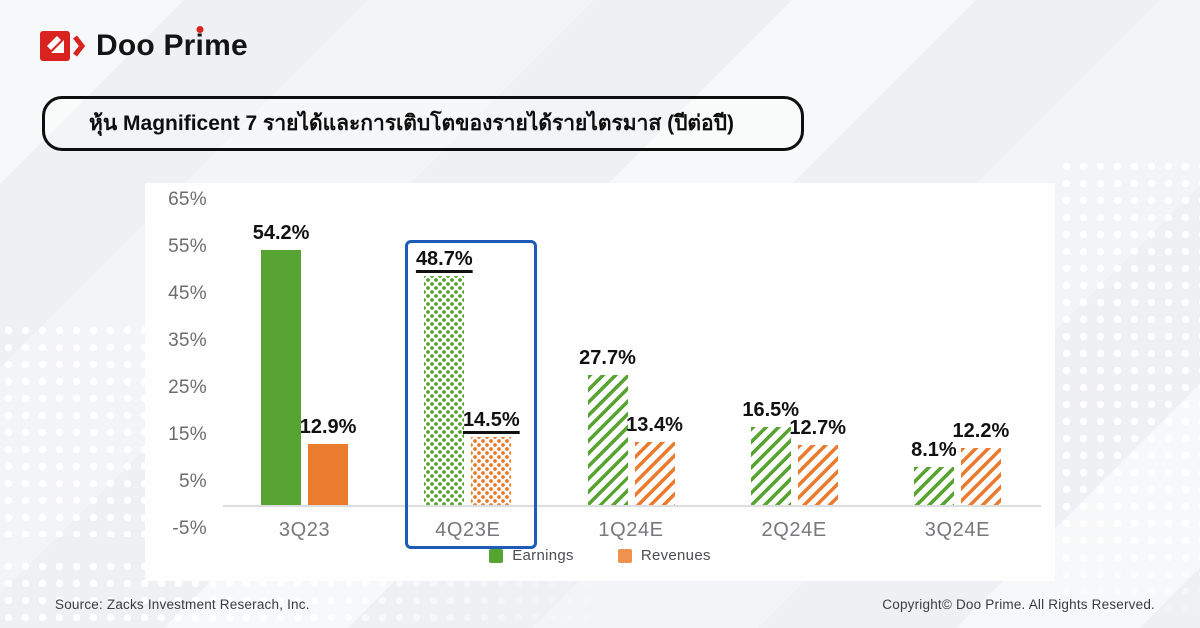  What do you see at coordinates (817, 475) in the screenshot?
I see `bar-revenues-2Q24E` at bounding box center [817, 475].